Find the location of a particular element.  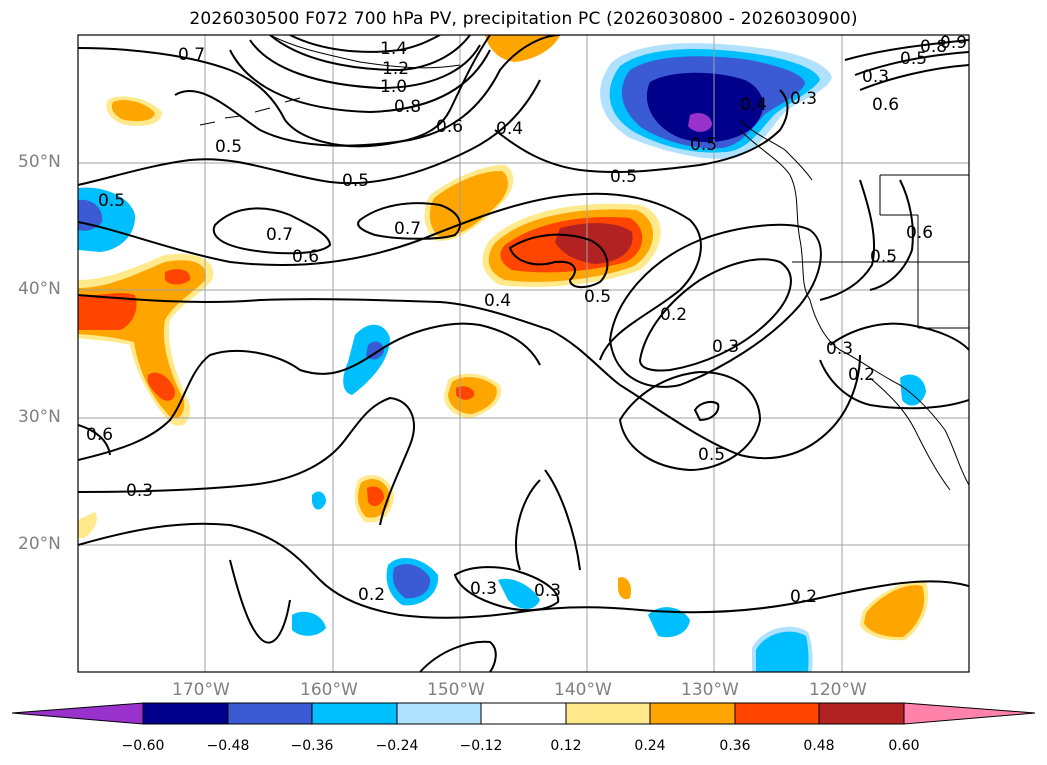

colorbar-tick-label: −0.60 is located at coordinates (143, 746).